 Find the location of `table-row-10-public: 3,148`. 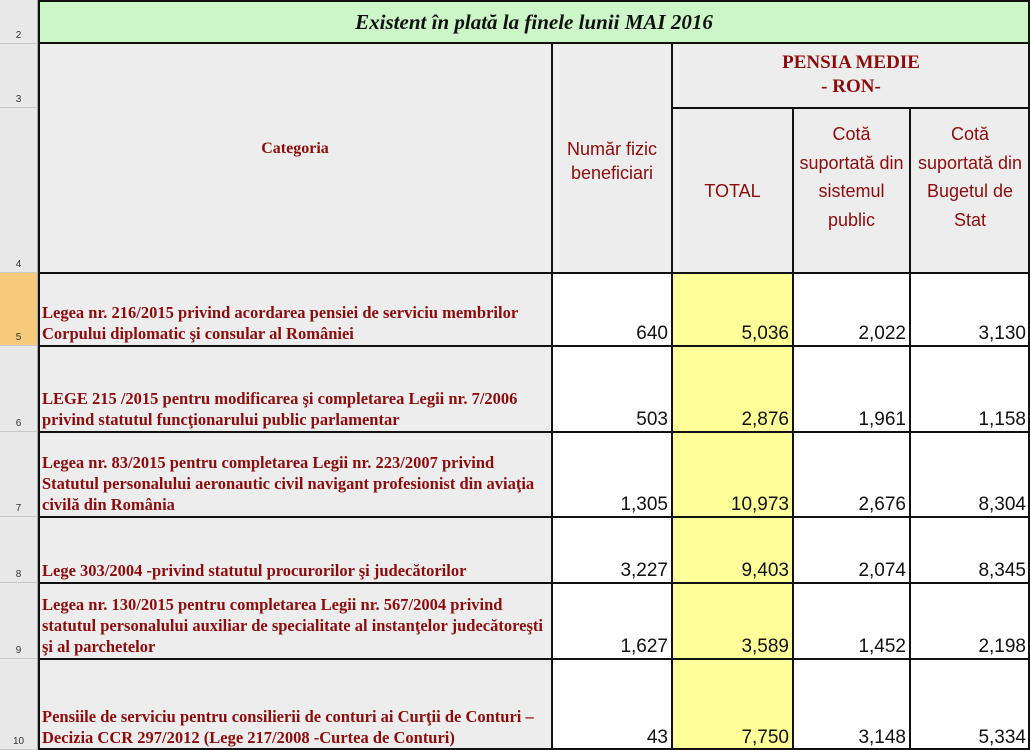

table-row-10-public: 3,148 is located at coordinates (851, 704).